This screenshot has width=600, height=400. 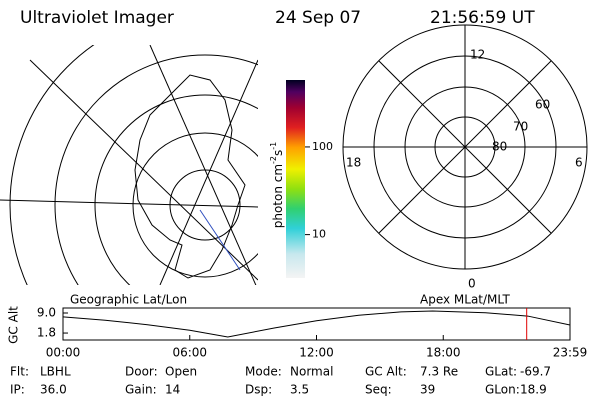 I want to click on field-label: IP:, so click(x=17, y=390).